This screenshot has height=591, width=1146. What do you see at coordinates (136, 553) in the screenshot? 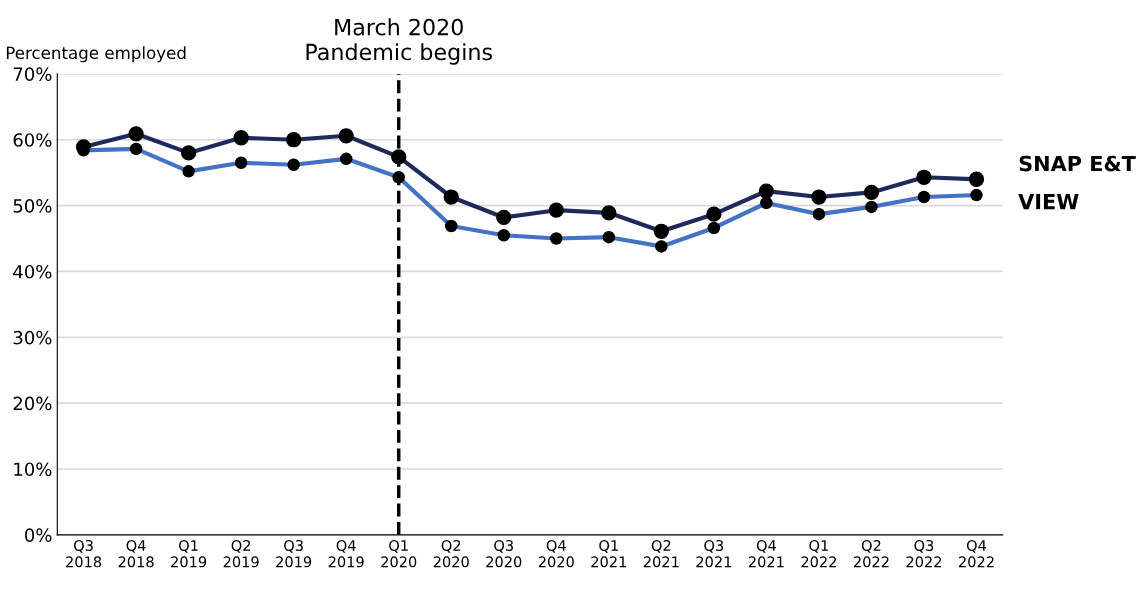
I see `x-tick-label: Q4 2018` at bounding box center [136, 553].